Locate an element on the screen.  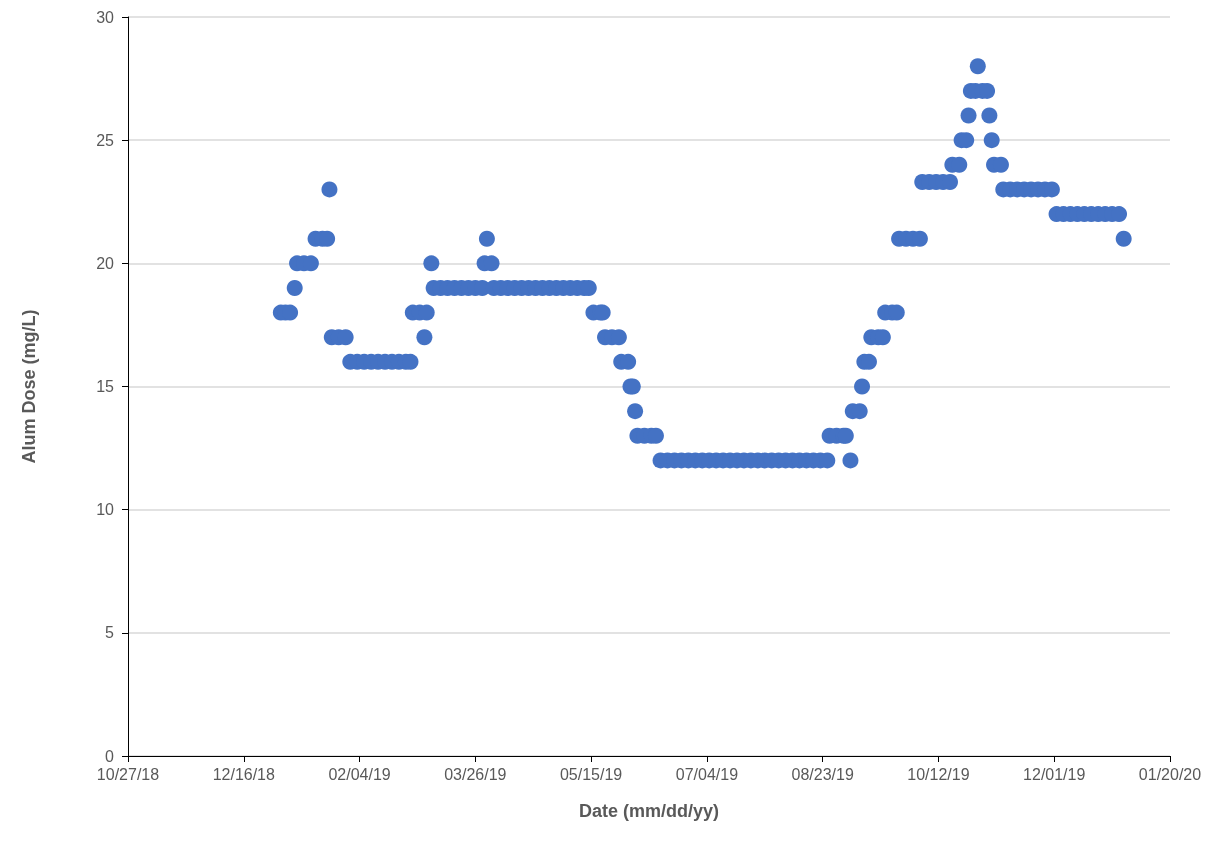
y-tick-label: 25 is located at coordinates (105, 140).